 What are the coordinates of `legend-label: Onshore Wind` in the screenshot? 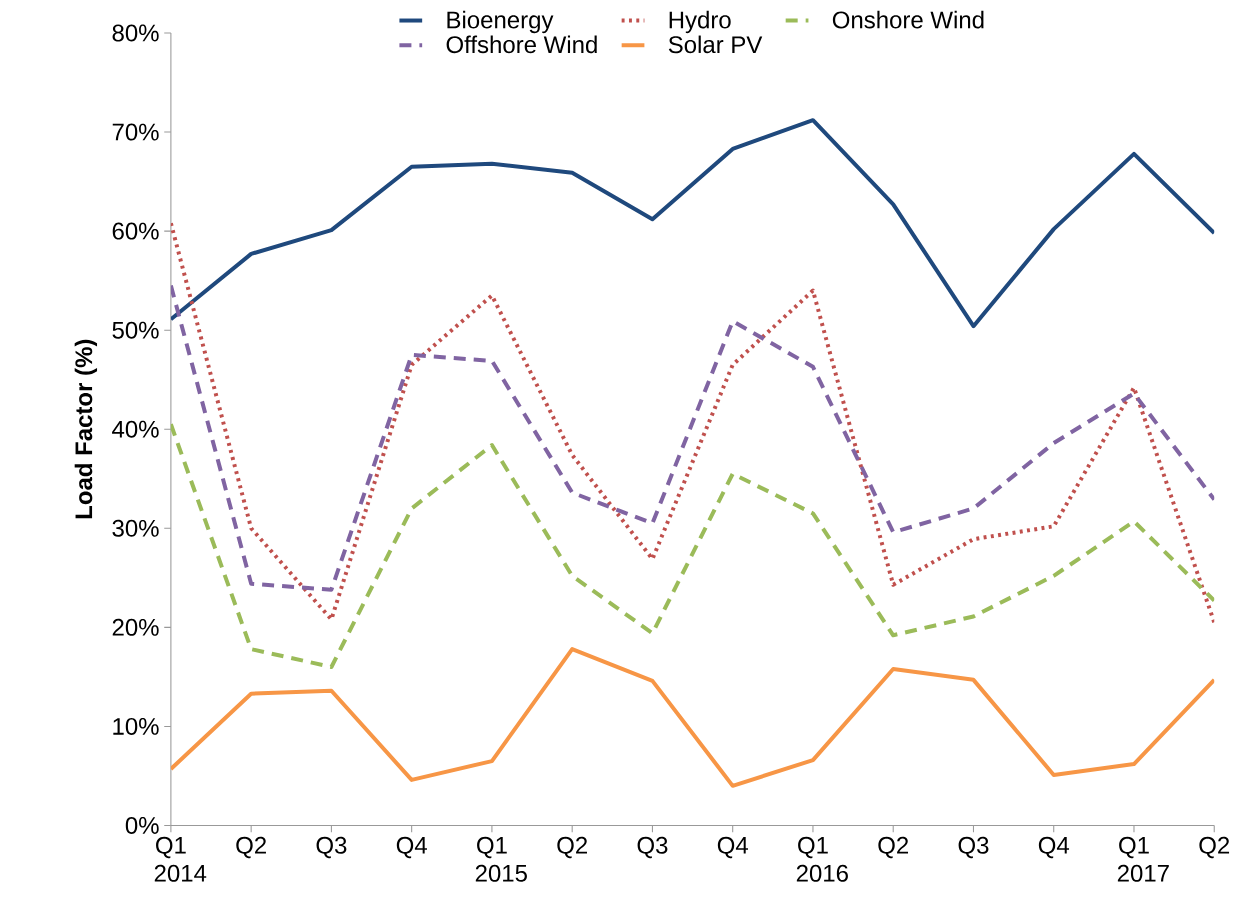 It's located at (908, 19).